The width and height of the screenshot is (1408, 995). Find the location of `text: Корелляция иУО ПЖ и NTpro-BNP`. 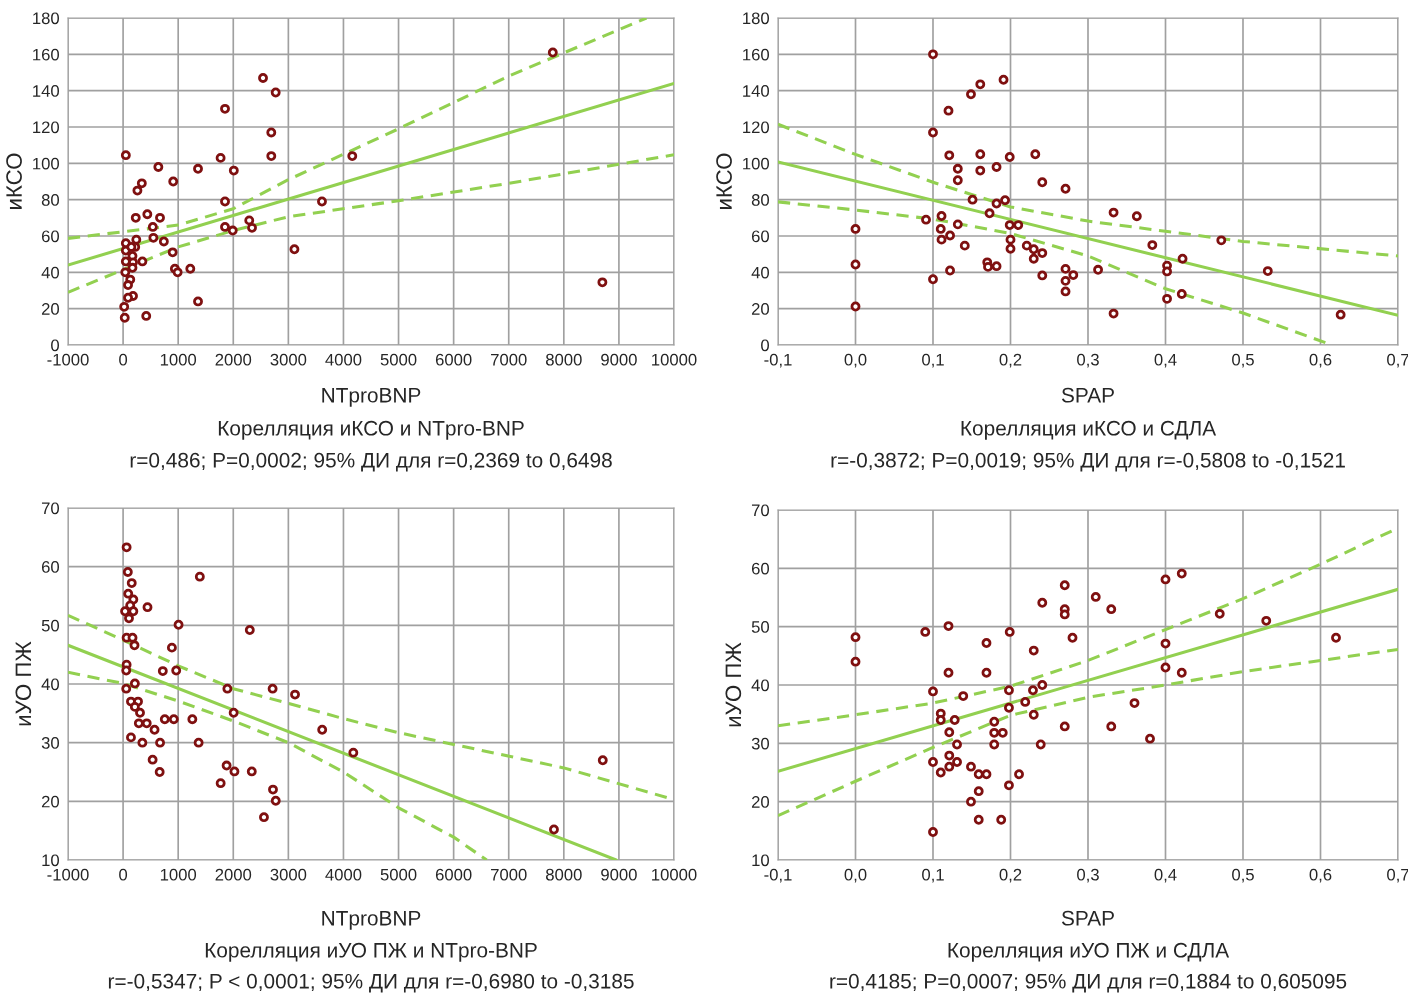

text: Корелляция иУО ПЖ и NTpro-BNP is located at coordinates (371, 952).